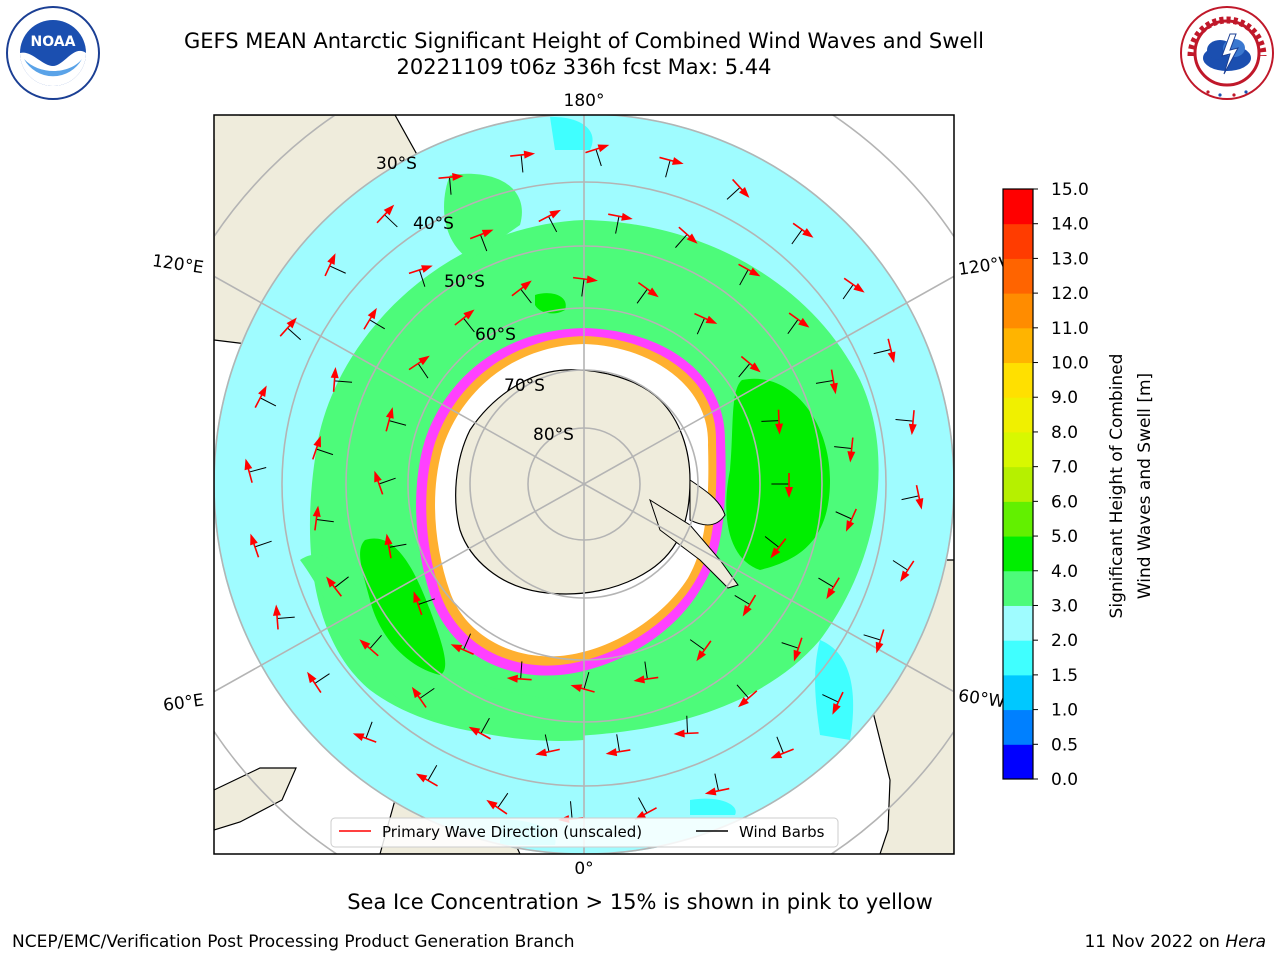 This screenshot has height=960, width=1280. Describe the element at coordinates (1070, 225) in the screenshot. I see `colorbar-tick-label: 14.0` at that location.